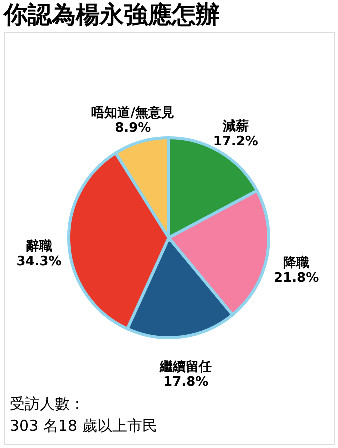 This screenshot has height=448, width=338. Describe the element at coordinates (297, 263) in the screenshot. I see `slice-label: 降職` at that location.